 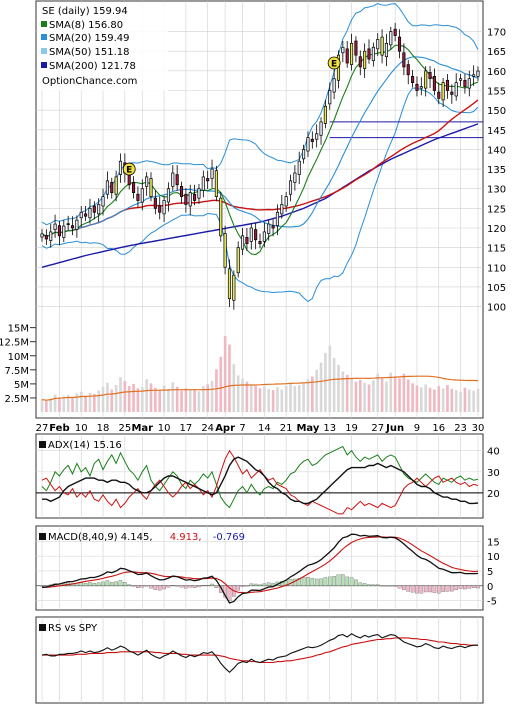 What do you see at coordinates (44, 51) in the screenshot?
I see `legend-swatch-sma50` at bounding box center [44, 51].